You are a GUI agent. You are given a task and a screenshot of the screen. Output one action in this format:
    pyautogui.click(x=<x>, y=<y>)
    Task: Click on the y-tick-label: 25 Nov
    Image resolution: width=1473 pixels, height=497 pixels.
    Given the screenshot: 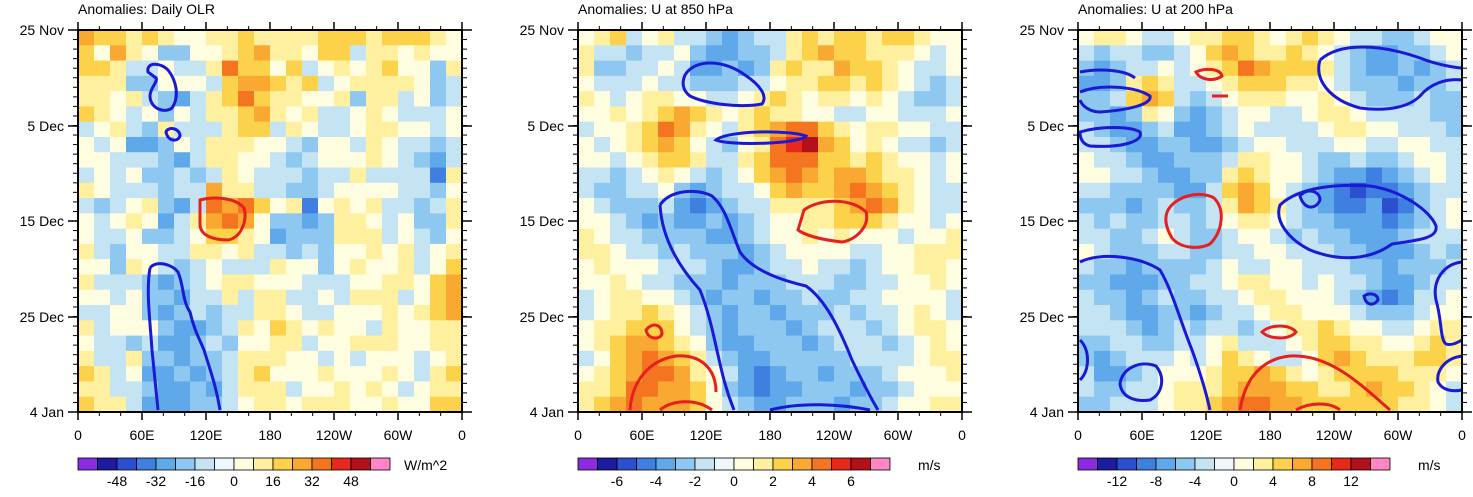 What is the action you would take?
    pyautogui.click(x=542, y=30)
    